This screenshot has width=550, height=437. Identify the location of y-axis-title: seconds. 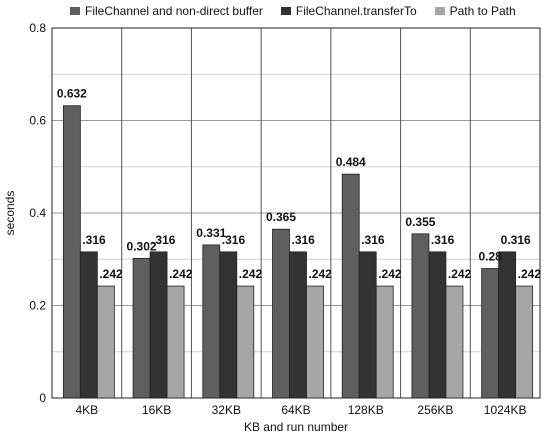
(10, 213).